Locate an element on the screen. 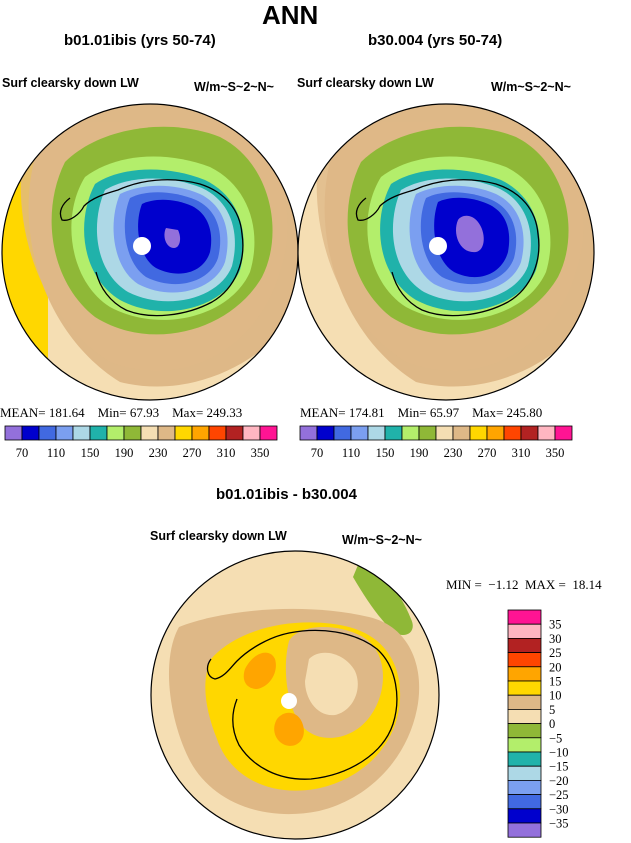  min-value: 65.97 is located at coordinates (444, 412).